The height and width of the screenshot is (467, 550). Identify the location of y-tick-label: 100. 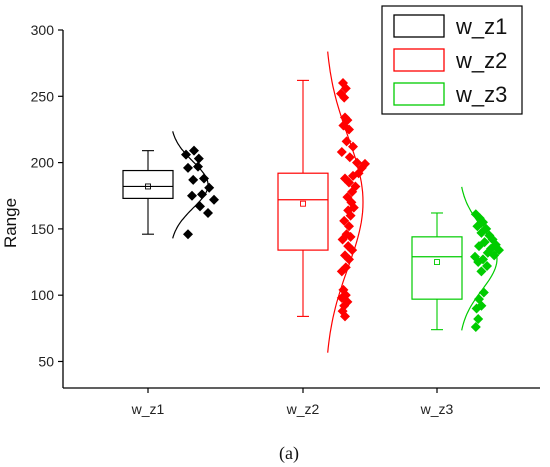
(43, 295).